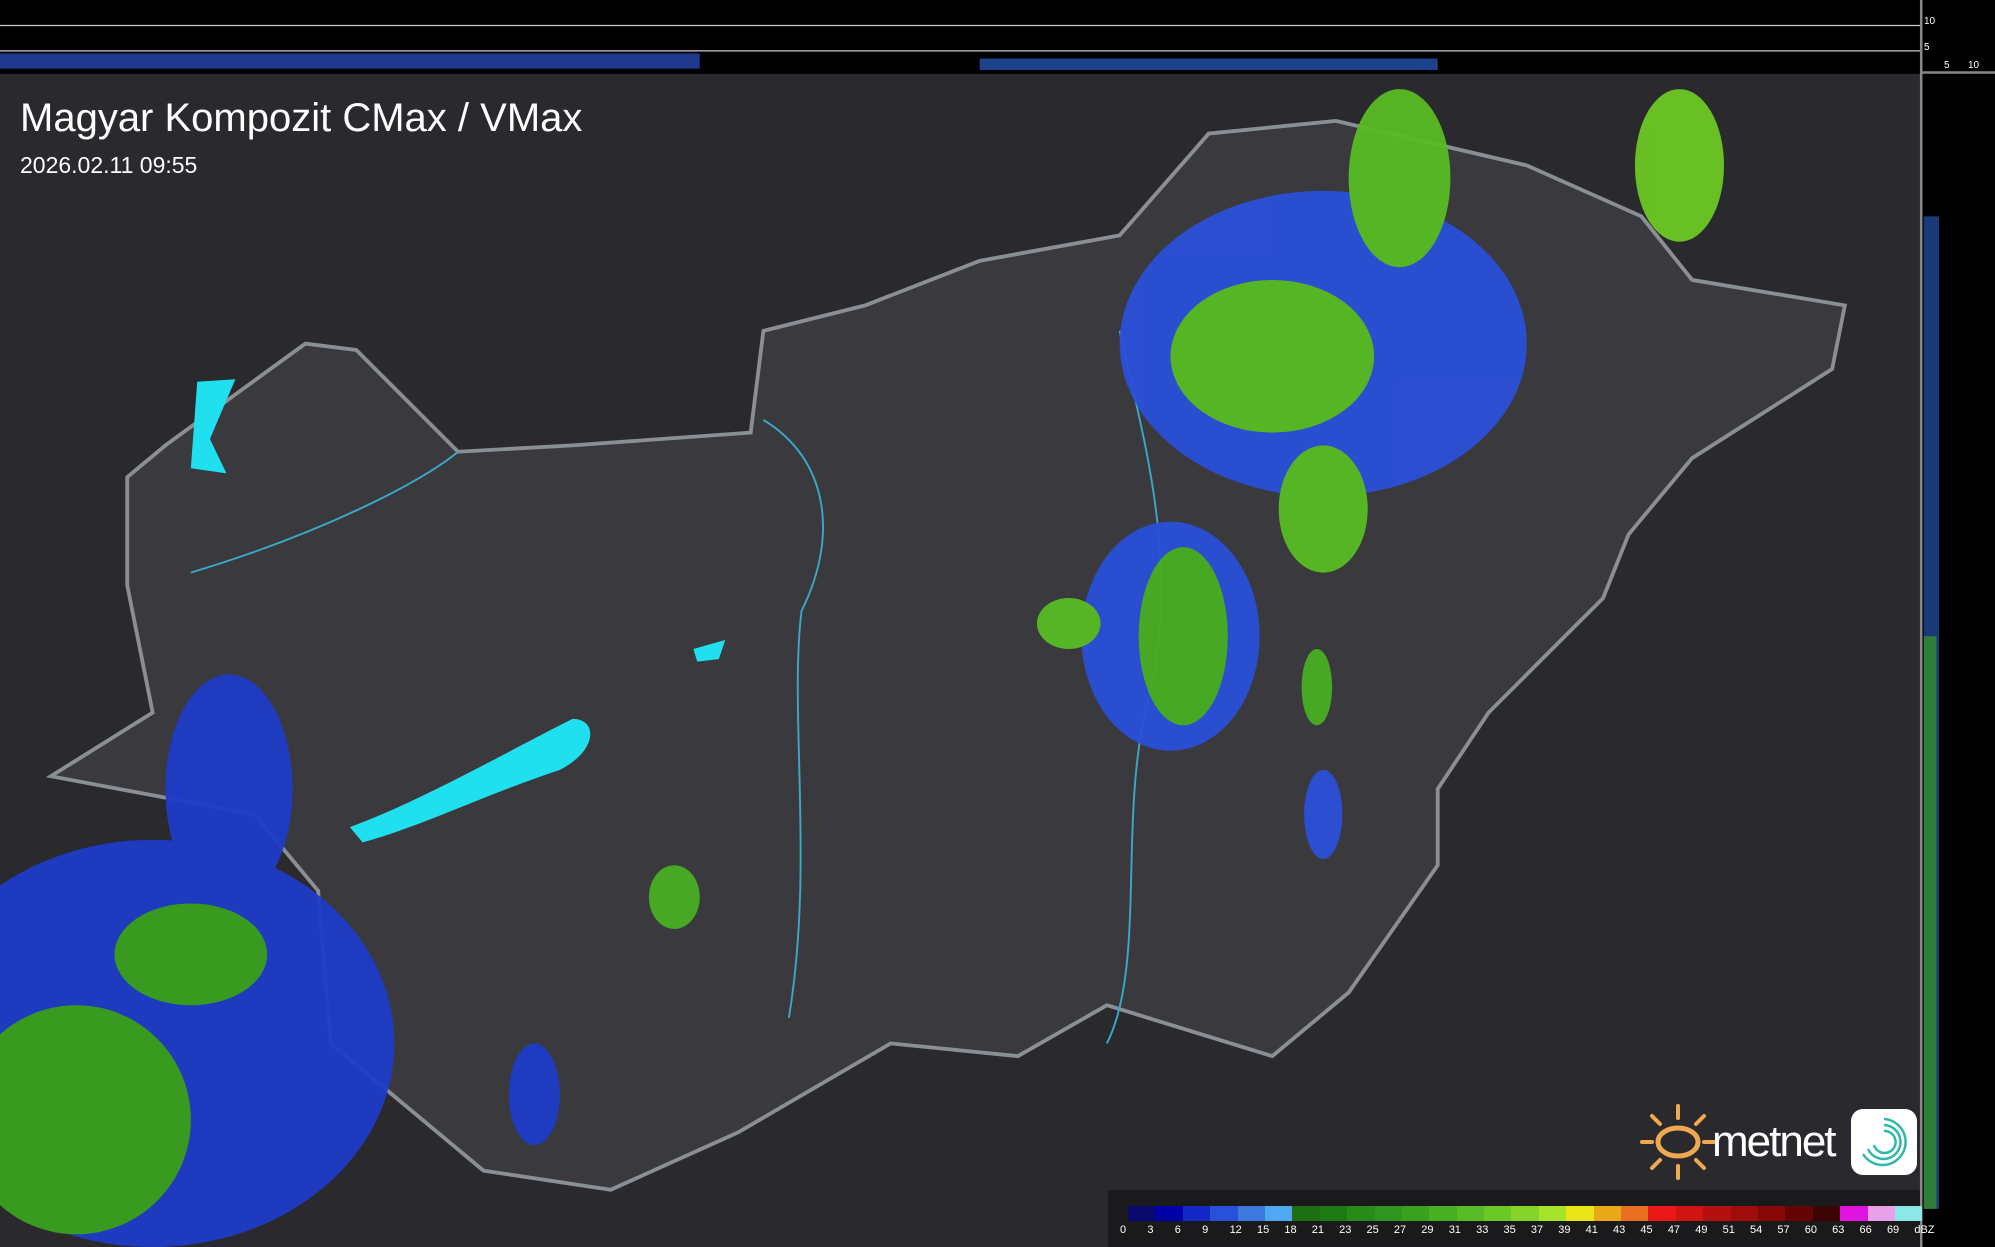 This screenshot has width=1995, height=1247. What do you see at coordinates (1838, 1230) in the screenshot?
I see `legend-label: 63` at bounding box center [1838, 1230].